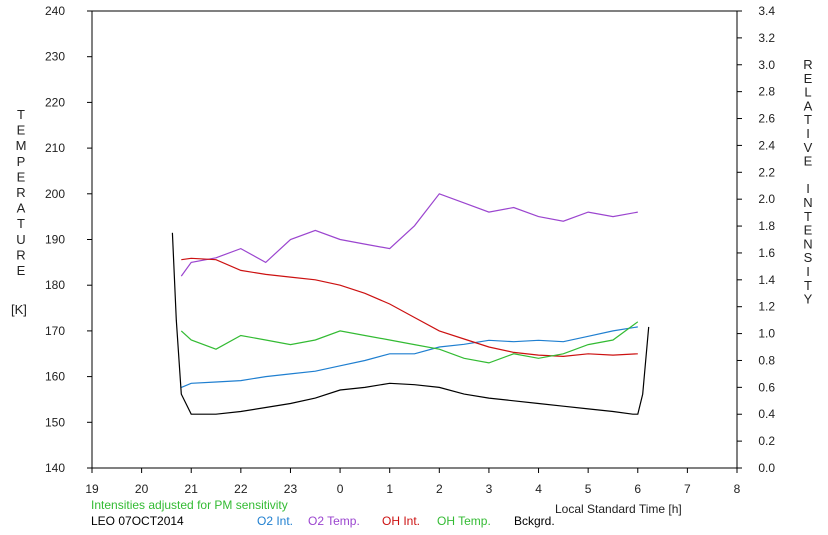  What do you see at coordinates (687, 489) in the screenshot?
I see `x-tick-label: 7` at bounding box center [687, 489].